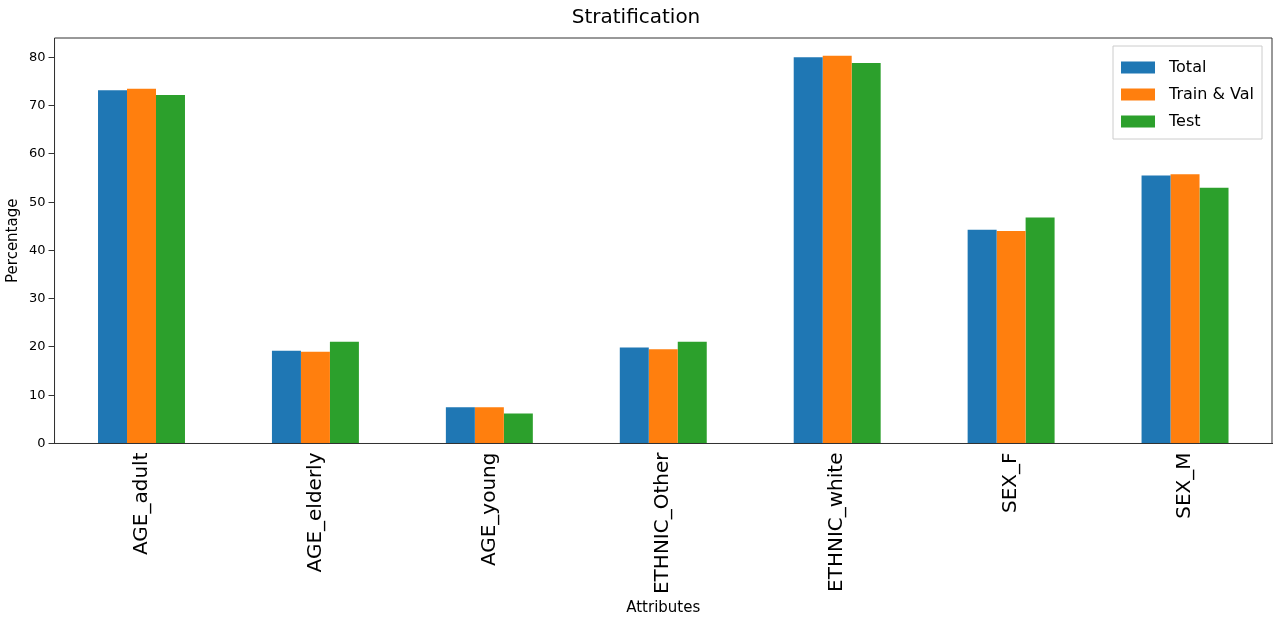 The height and width of the screenshot is (619, 1284). What do you see at coordinates (37, 298) in the screenshot?
I see `y-tick-label: 30` at bounding box center [37, 298].